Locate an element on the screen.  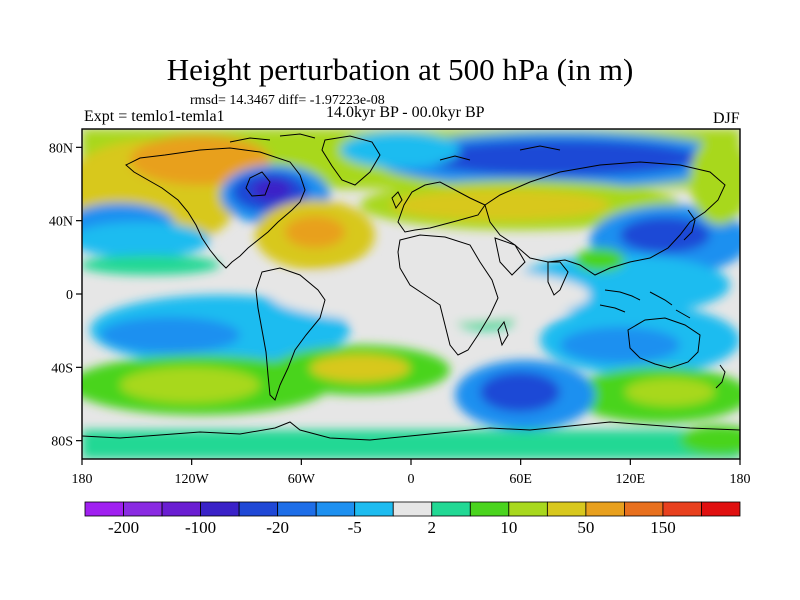
madagascar-coast is located at coordinates (503, 333).